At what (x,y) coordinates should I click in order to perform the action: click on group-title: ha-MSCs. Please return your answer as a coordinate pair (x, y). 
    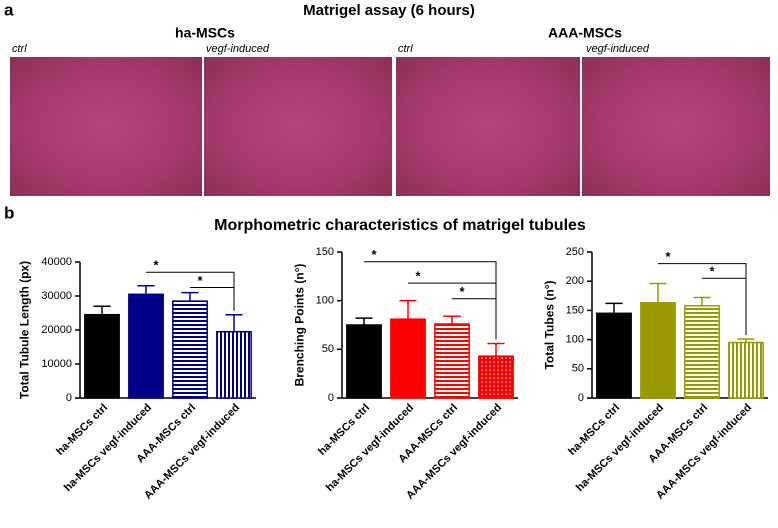
    Looking at the image, I should click on (205, 33).